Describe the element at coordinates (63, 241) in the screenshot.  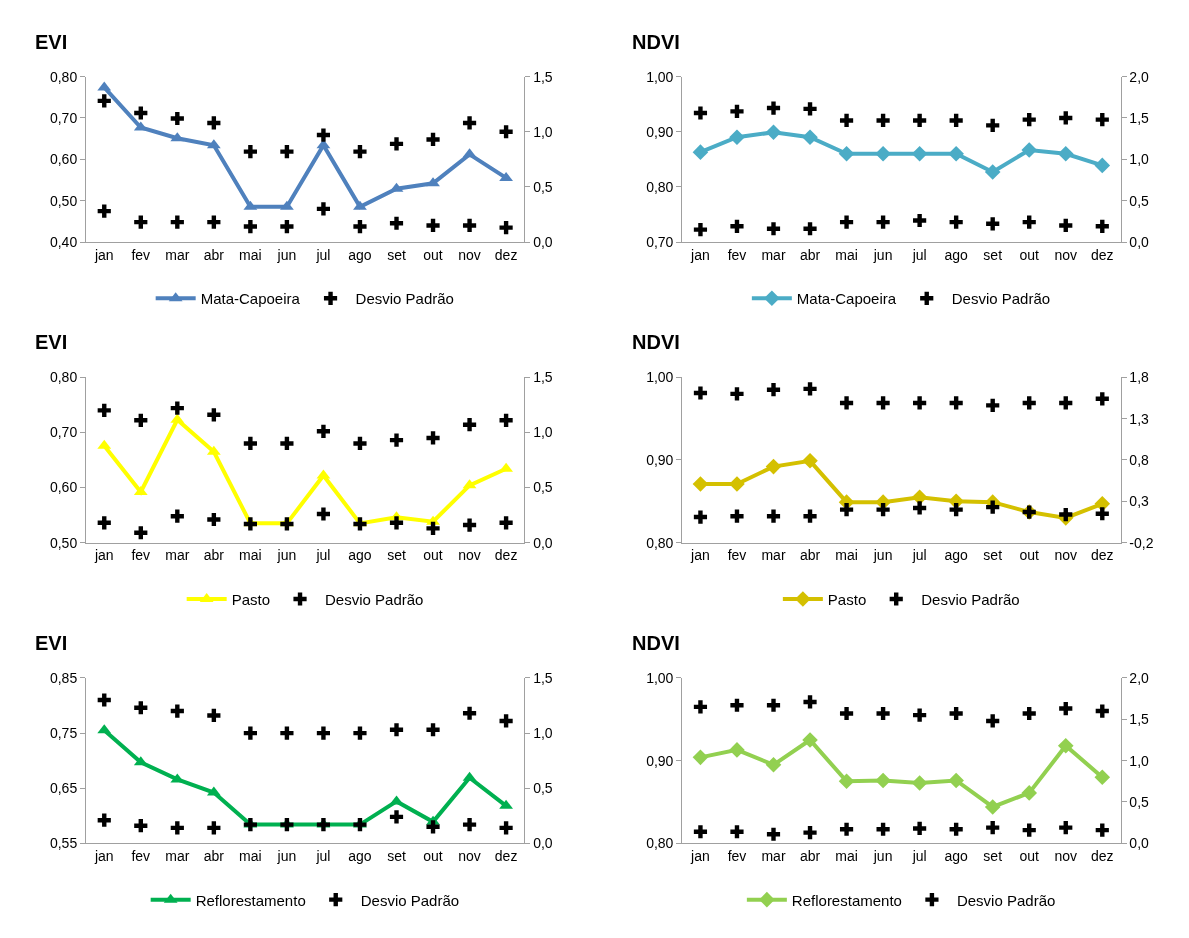
I see `y-tick-label: 0,40` at that location.